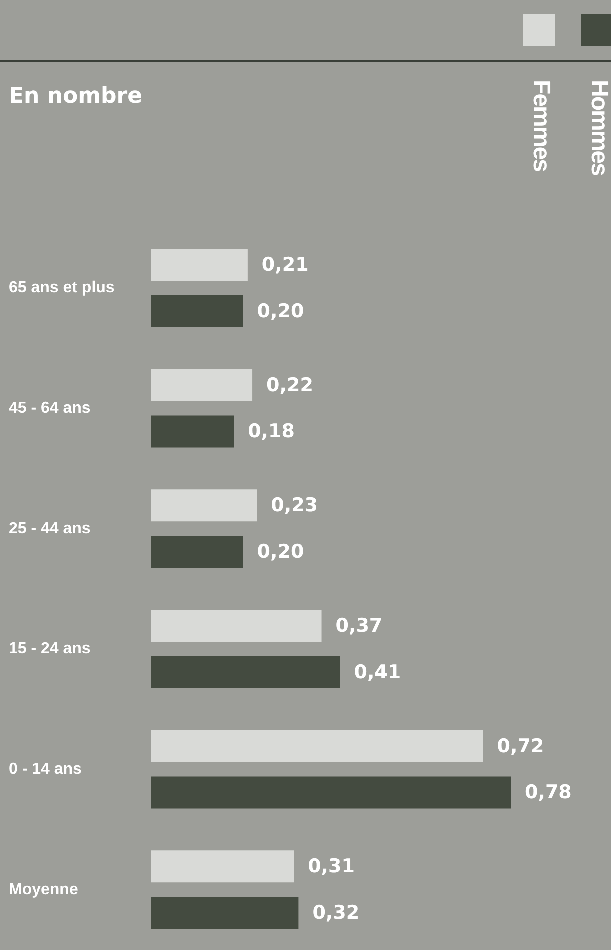  What do you see at coordinates (378, 672) in the screenshot?
I see `data-label: 0,41` at bounding box center [378, 672].